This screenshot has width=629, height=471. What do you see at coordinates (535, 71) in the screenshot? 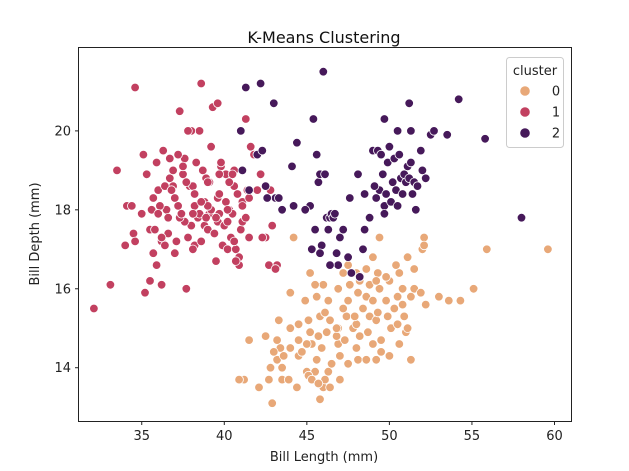
I see `legend-title: cluster` at bounding box center [535, 71].